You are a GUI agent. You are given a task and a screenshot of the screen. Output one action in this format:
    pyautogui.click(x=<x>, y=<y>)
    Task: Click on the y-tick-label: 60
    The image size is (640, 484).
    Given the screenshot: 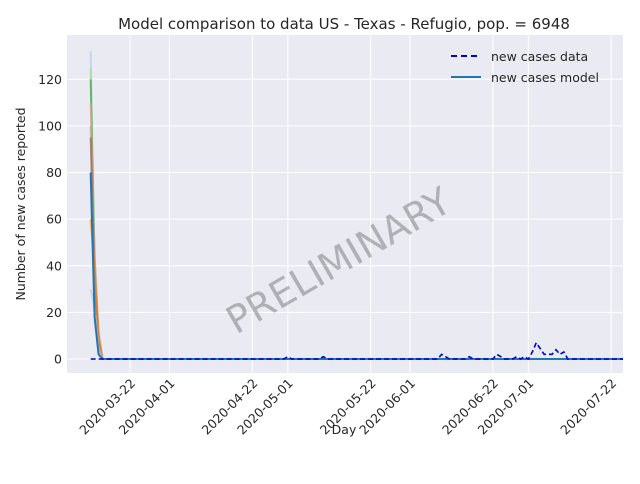 What is the action you would take?
    pyautogui.click(x=54, y=219)
    